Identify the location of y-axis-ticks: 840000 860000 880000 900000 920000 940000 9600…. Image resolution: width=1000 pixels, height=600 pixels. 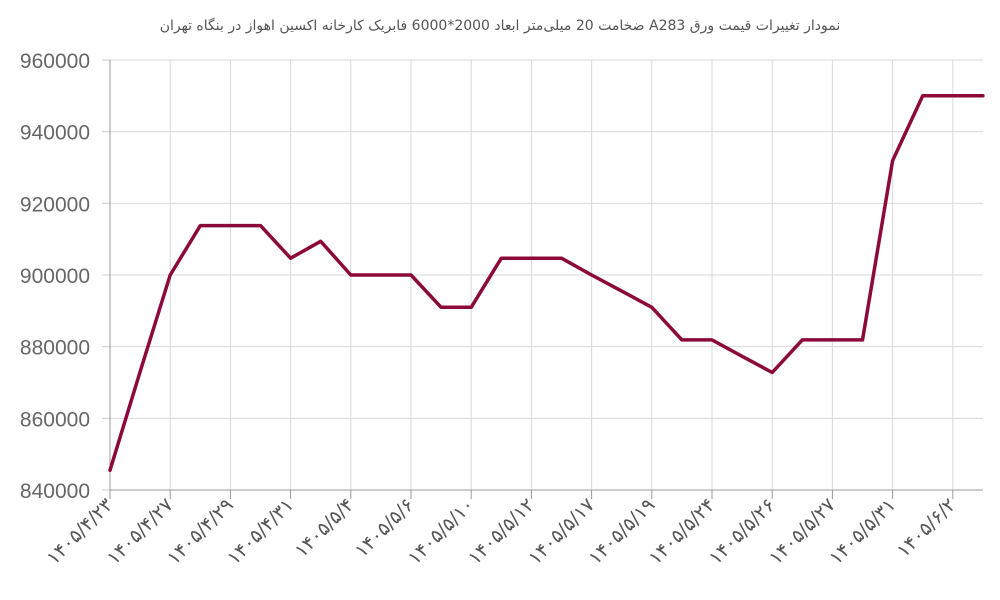
(55, 276).